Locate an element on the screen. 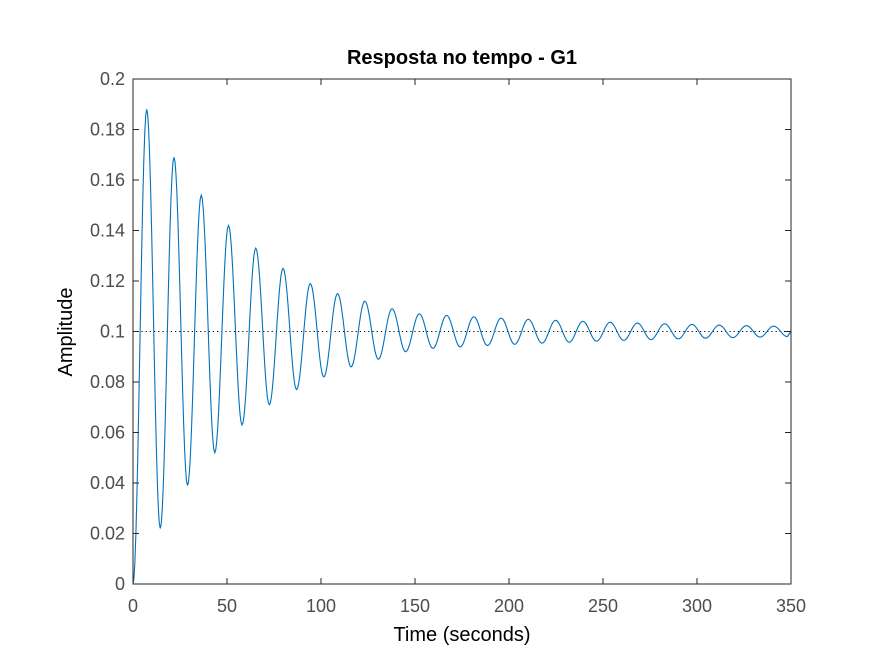  x-tick-label: 350 is located at coordinates (791, 606).